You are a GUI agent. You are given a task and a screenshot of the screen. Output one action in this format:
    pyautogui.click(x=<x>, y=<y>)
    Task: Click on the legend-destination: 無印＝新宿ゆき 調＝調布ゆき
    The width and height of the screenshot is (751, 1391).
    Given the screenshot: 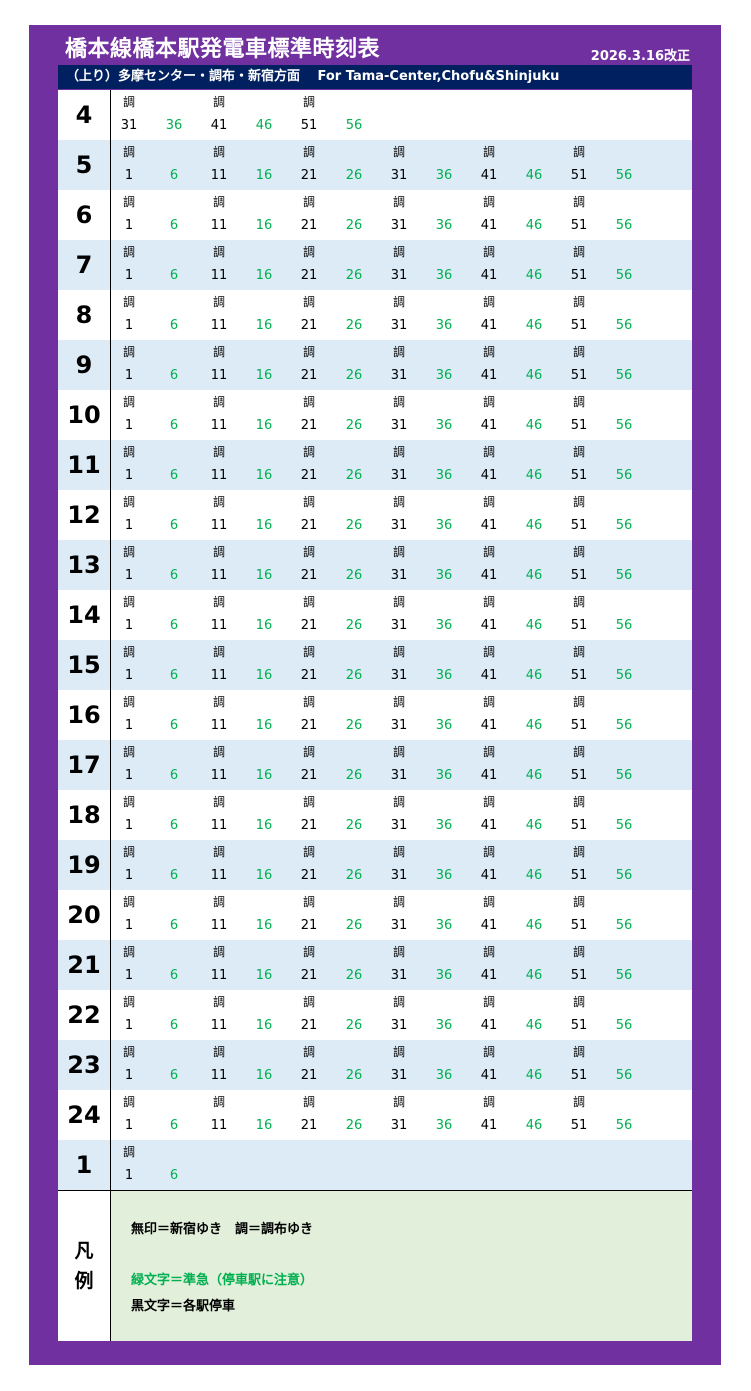 What is the action you would take?
    pyautogui.click(x=222, y=1229)
    